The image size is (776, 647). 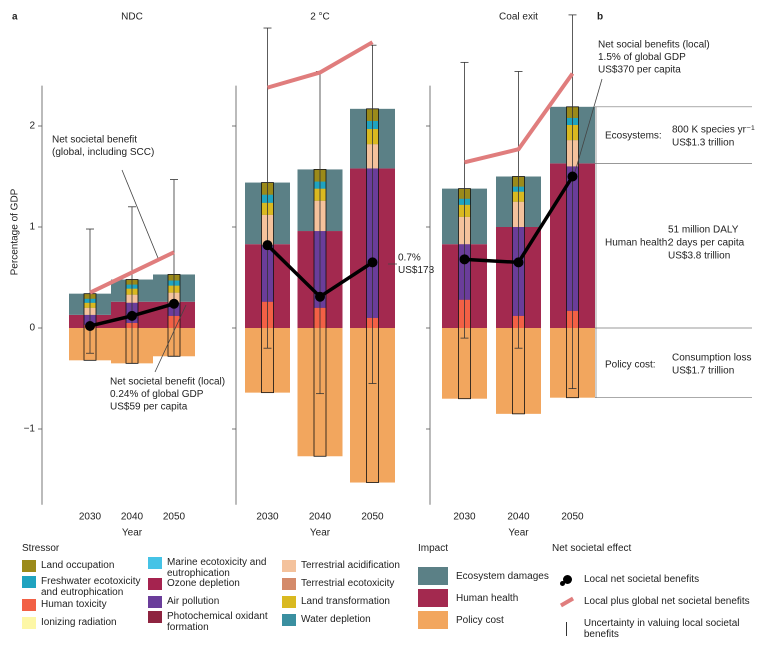 What do you see at coordinates (132, 17) in the screenshot?
I see `panel-title: NDC` at bounding box center [132, 17].